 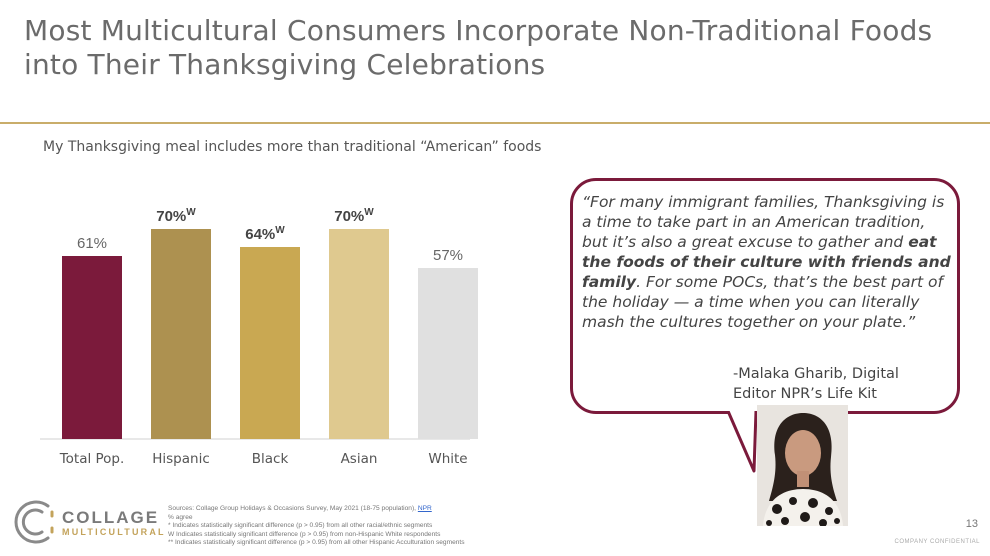 I want to click on collage-logo-icon, so click(x=34, y=522).